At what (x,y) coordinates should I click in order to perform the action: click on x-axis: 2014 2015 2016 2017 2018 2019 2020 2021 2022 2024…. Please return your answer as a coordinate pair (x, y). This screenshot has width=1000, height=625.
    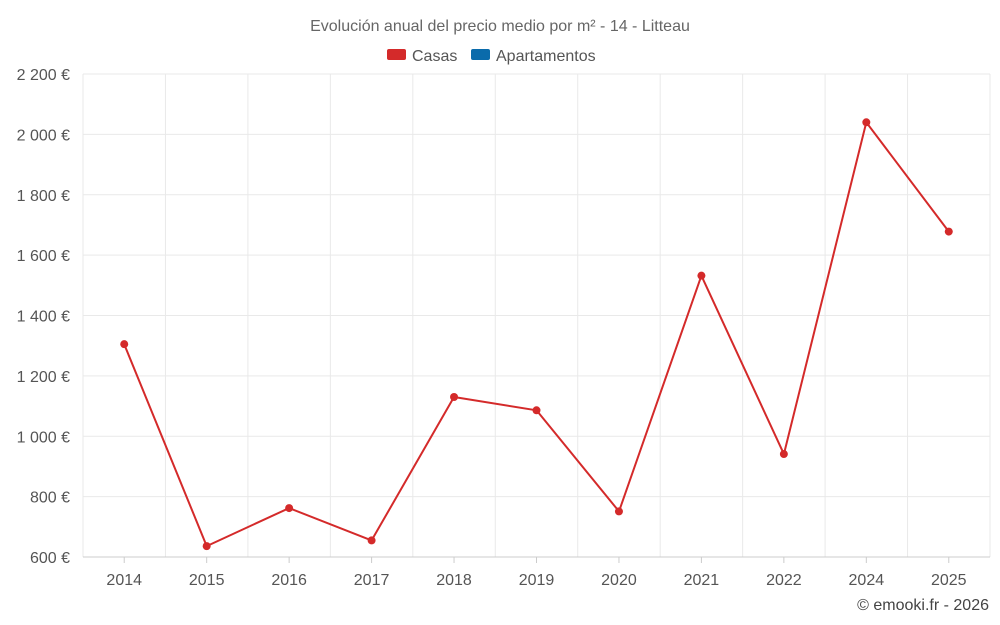
    Looking at the image, I should click on (536, 572).